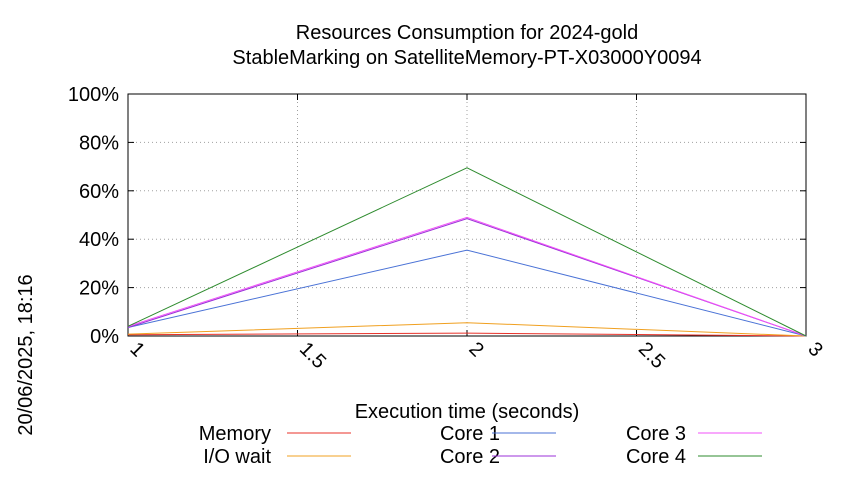  Describe the element at coordinates (237, 457) in the screenshot. I see `legend-label-i-o-wait: I/O wait` at that location.